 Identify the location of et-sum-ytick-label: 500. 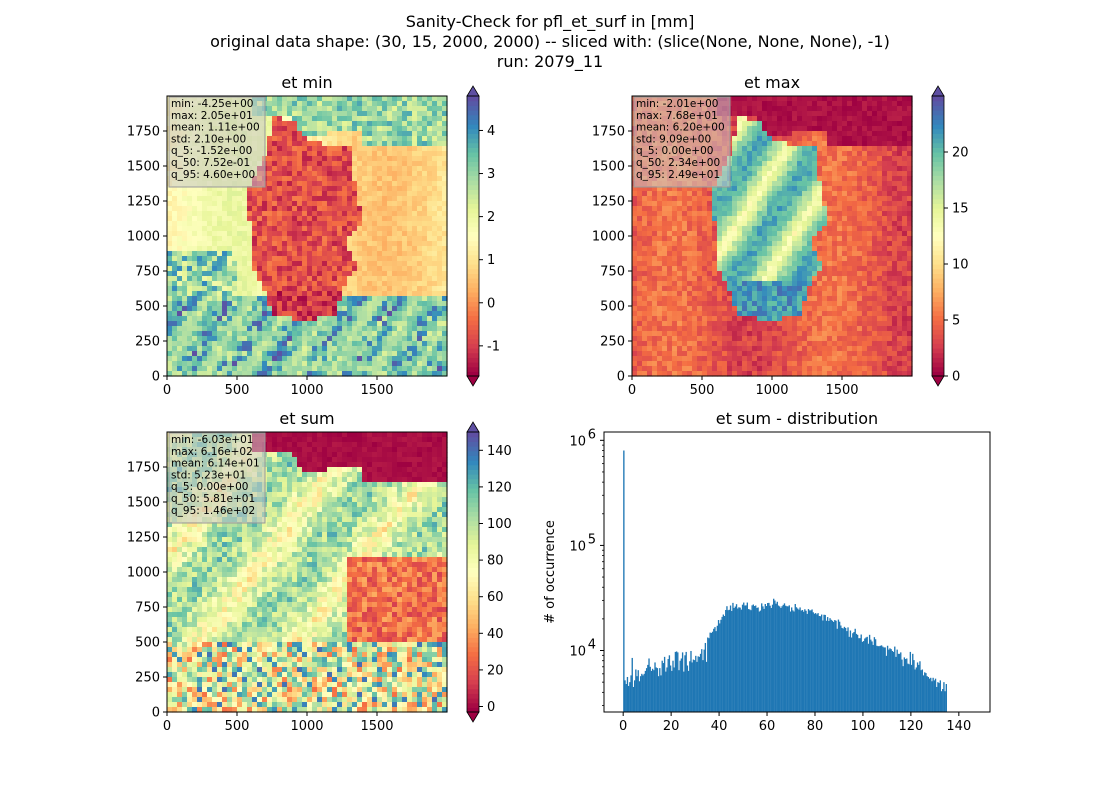
(147, 643).